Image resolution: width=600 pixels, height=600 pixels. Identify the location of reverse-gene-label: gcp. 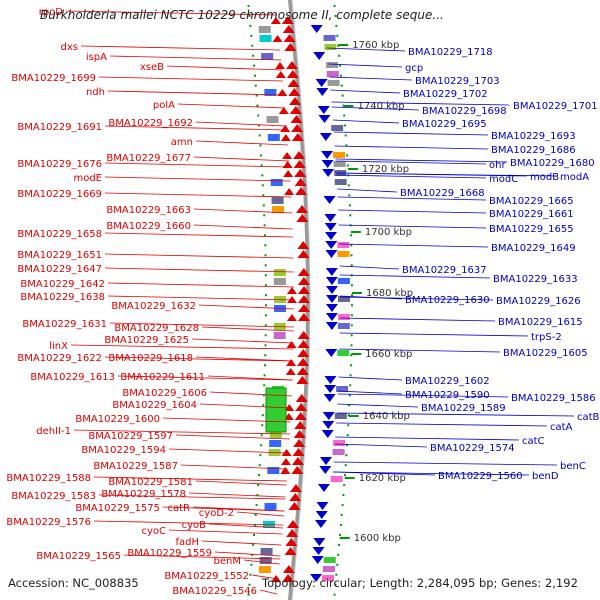
(414, 68).